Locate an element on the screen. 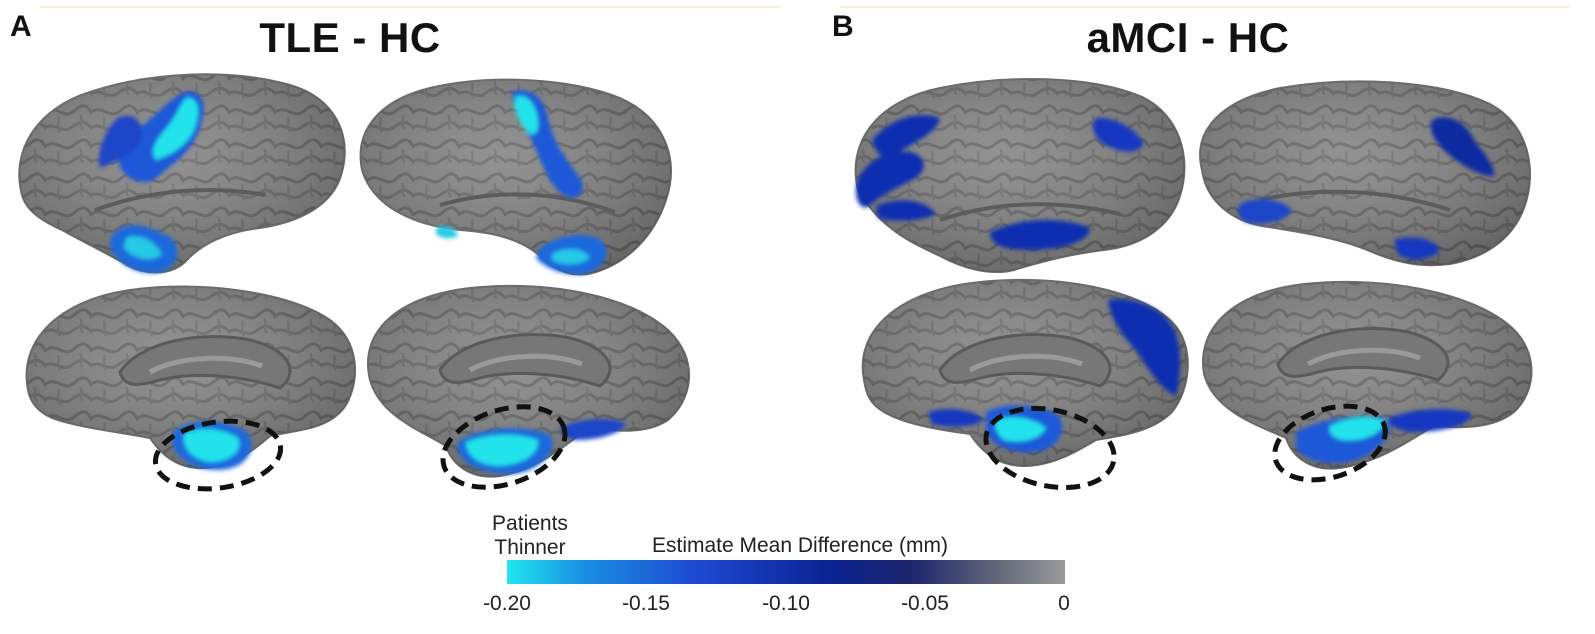 The height and width of the screenshot is (634, 1595). brain-a-left-medial is located at coordinates (190, 388).